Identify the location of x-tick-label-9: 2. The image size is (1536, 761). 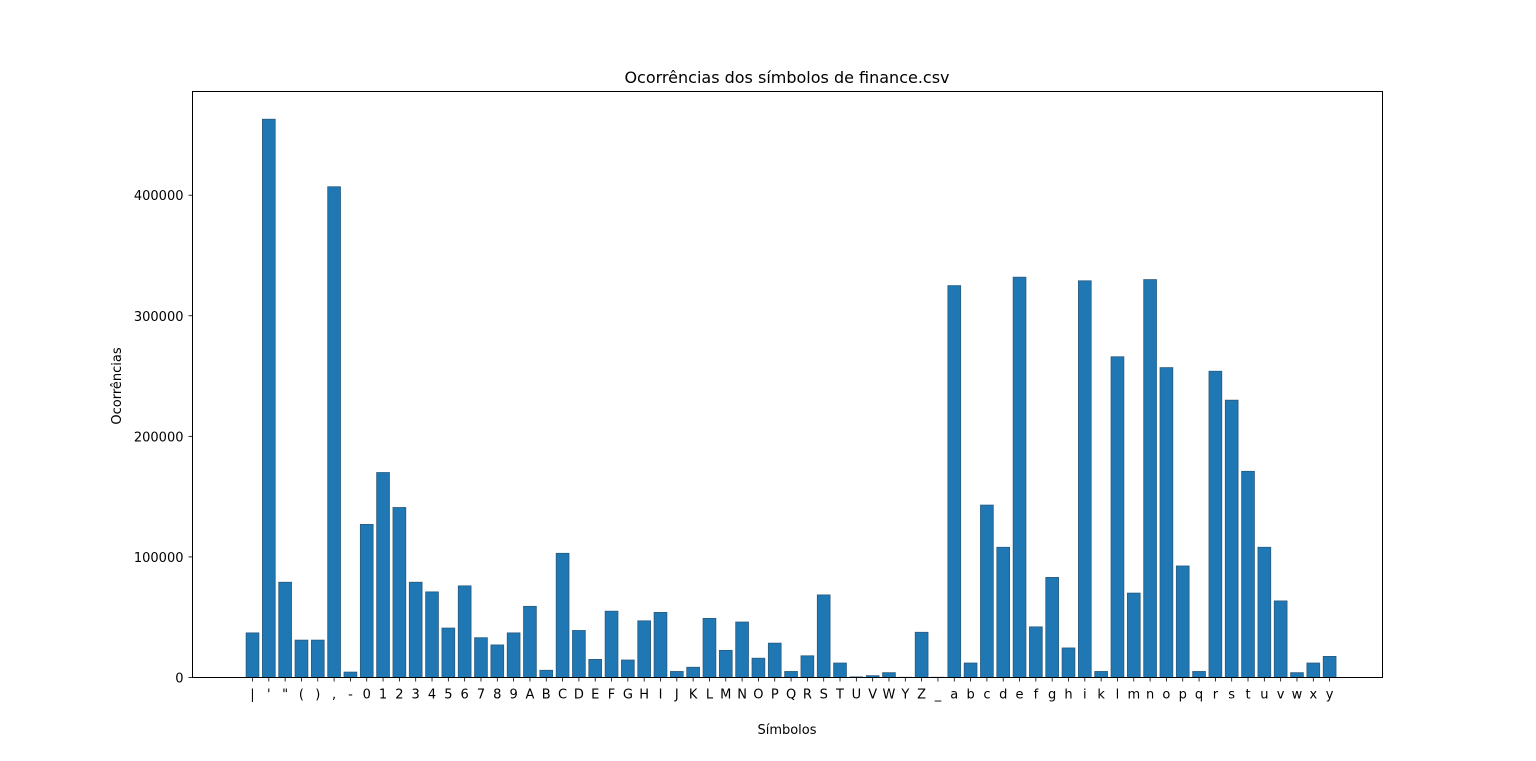
(399, 695).